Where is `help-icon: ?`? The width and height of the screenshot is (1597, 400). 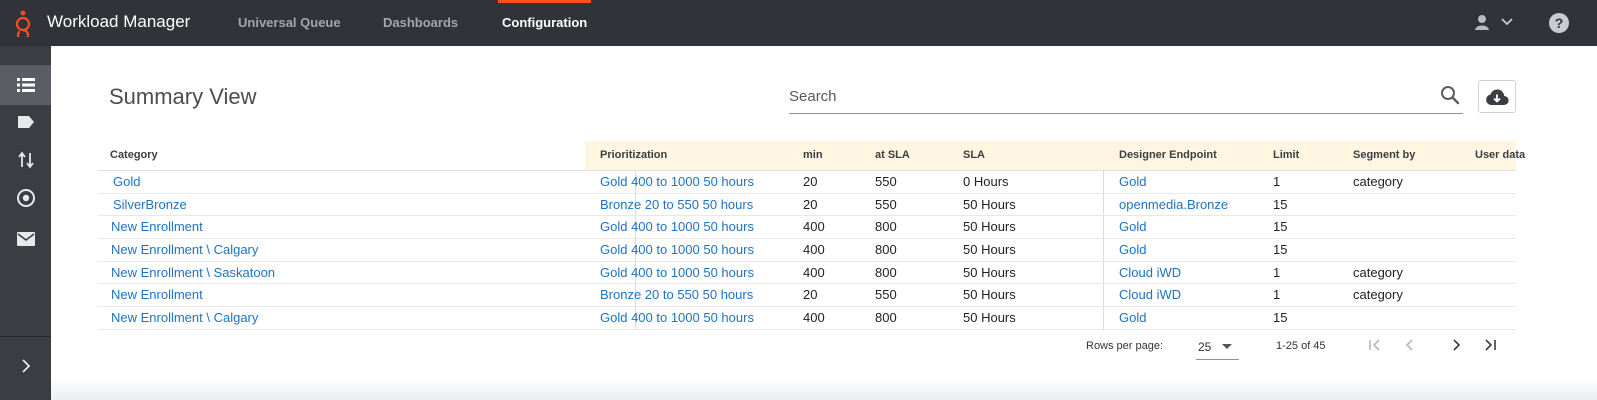 help-icon: ? is located at coordinates (1559, 23).